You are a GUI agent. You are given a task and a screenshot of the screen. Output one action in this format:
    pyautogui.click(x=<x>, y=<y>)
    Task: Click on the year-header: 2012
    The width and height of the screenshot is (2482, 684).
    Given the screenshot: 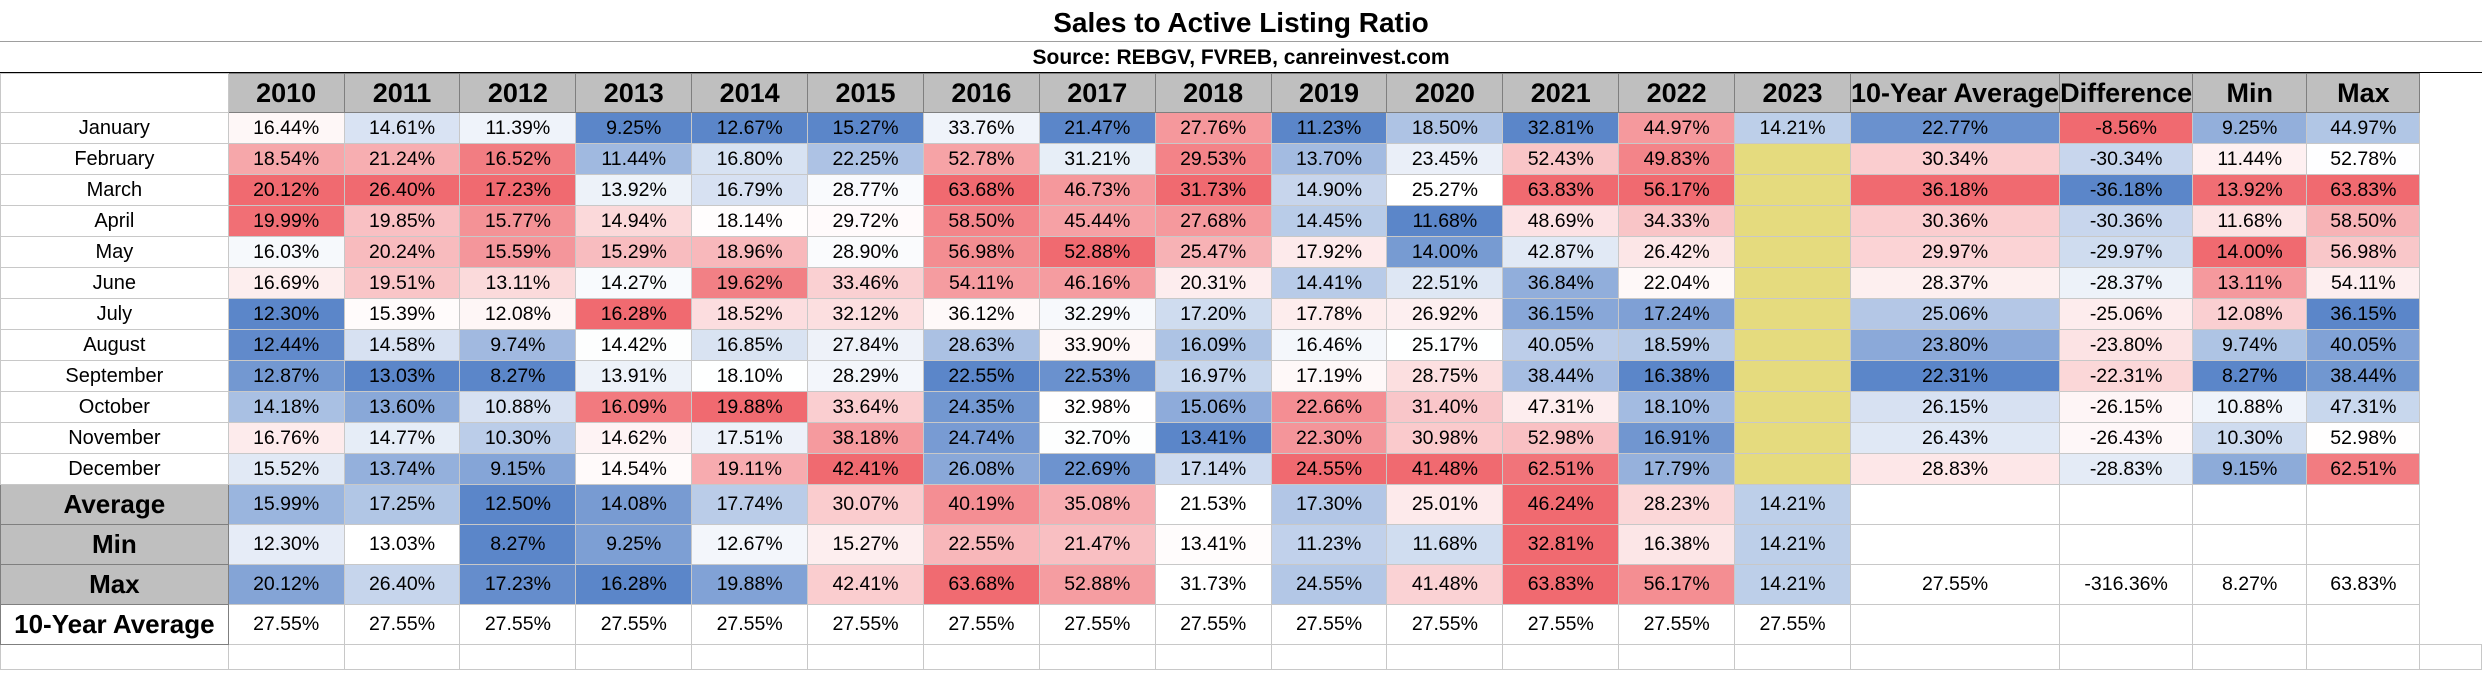 What is the action you would take?
    pyautogui.click(x=518, y=93)
    